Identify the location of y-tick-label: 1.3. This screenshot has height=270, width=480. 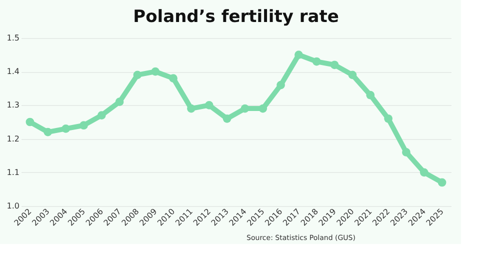
(13, 105).